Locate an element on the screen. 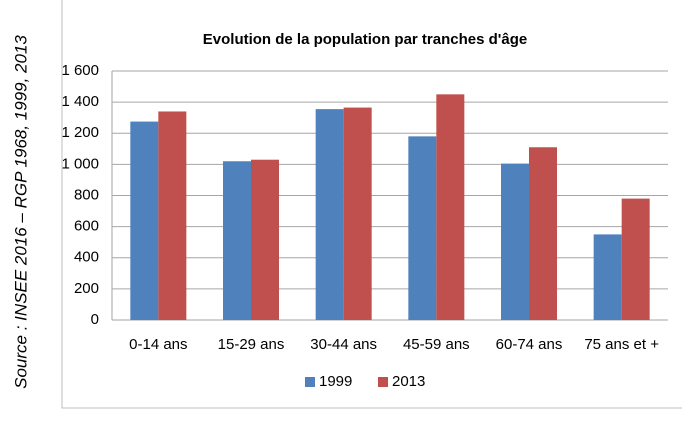 The height and width of the screenshot is (421, 682). y-tick-label: 600 is located at coordinates (86, 226).